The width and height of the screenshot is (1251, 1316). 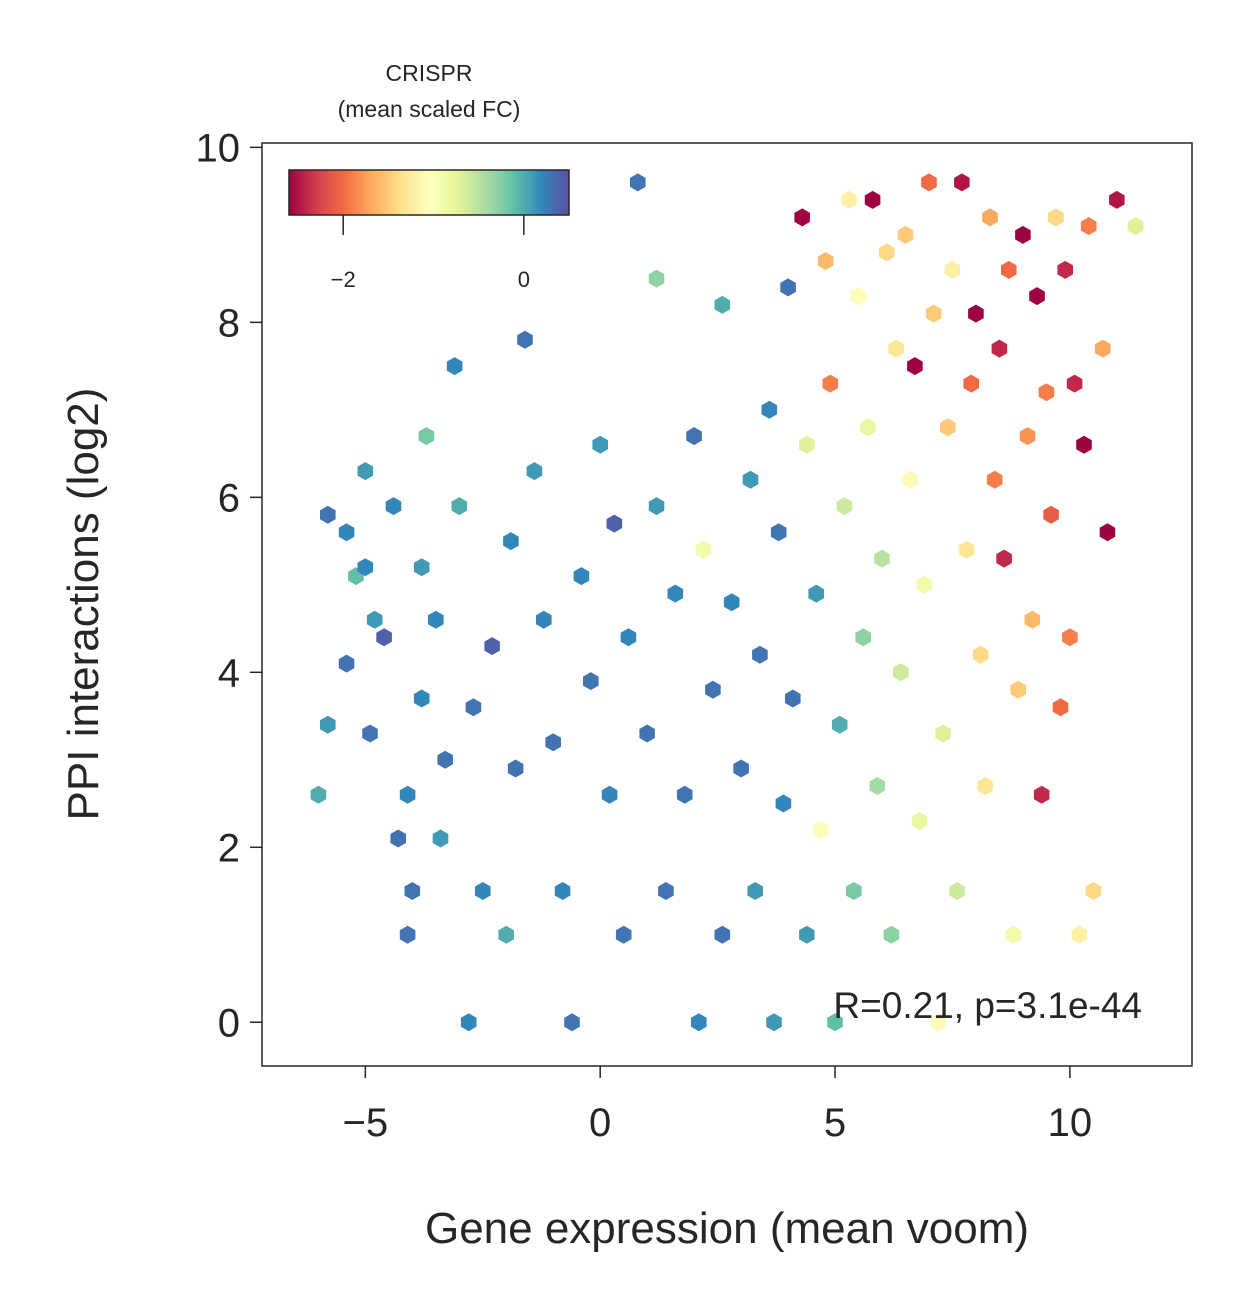 What do you see at coordinates (229, 498) in the screenshot?
I see `y-tick-label: 6` at bounding box center [229, 498].